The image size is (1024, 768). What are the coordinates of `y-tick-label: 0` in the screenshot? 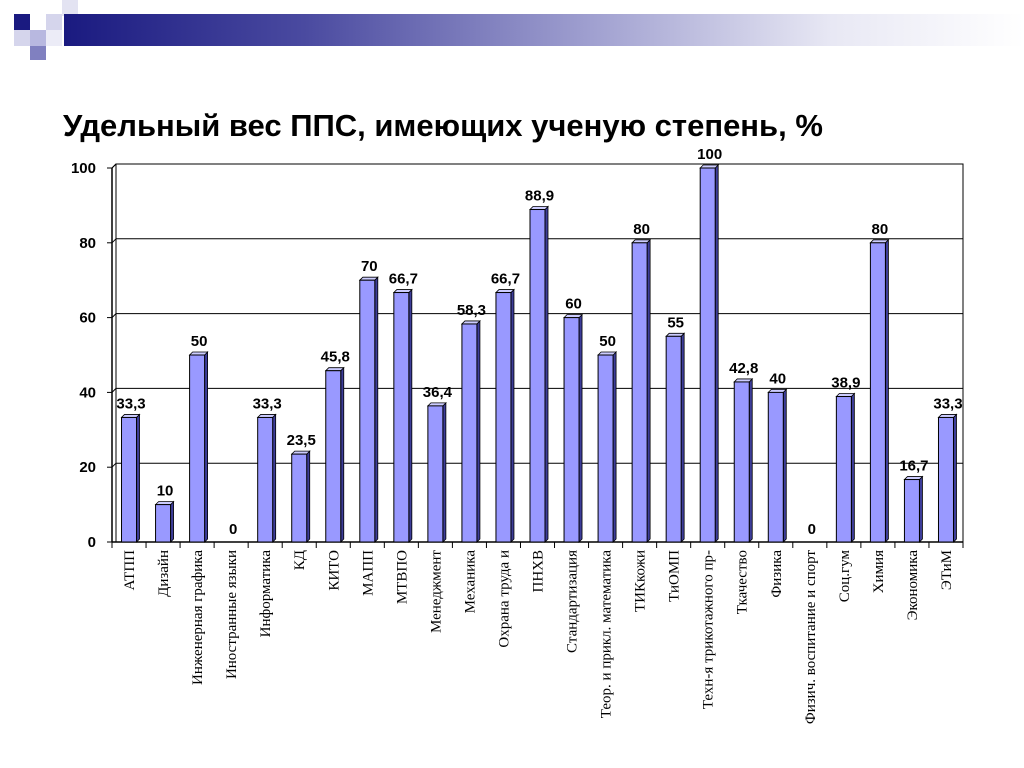 It's located at (92, 542).